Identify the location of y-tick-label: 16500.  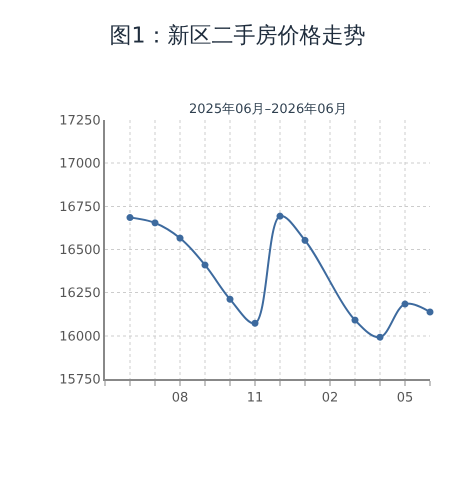
(80, 250).